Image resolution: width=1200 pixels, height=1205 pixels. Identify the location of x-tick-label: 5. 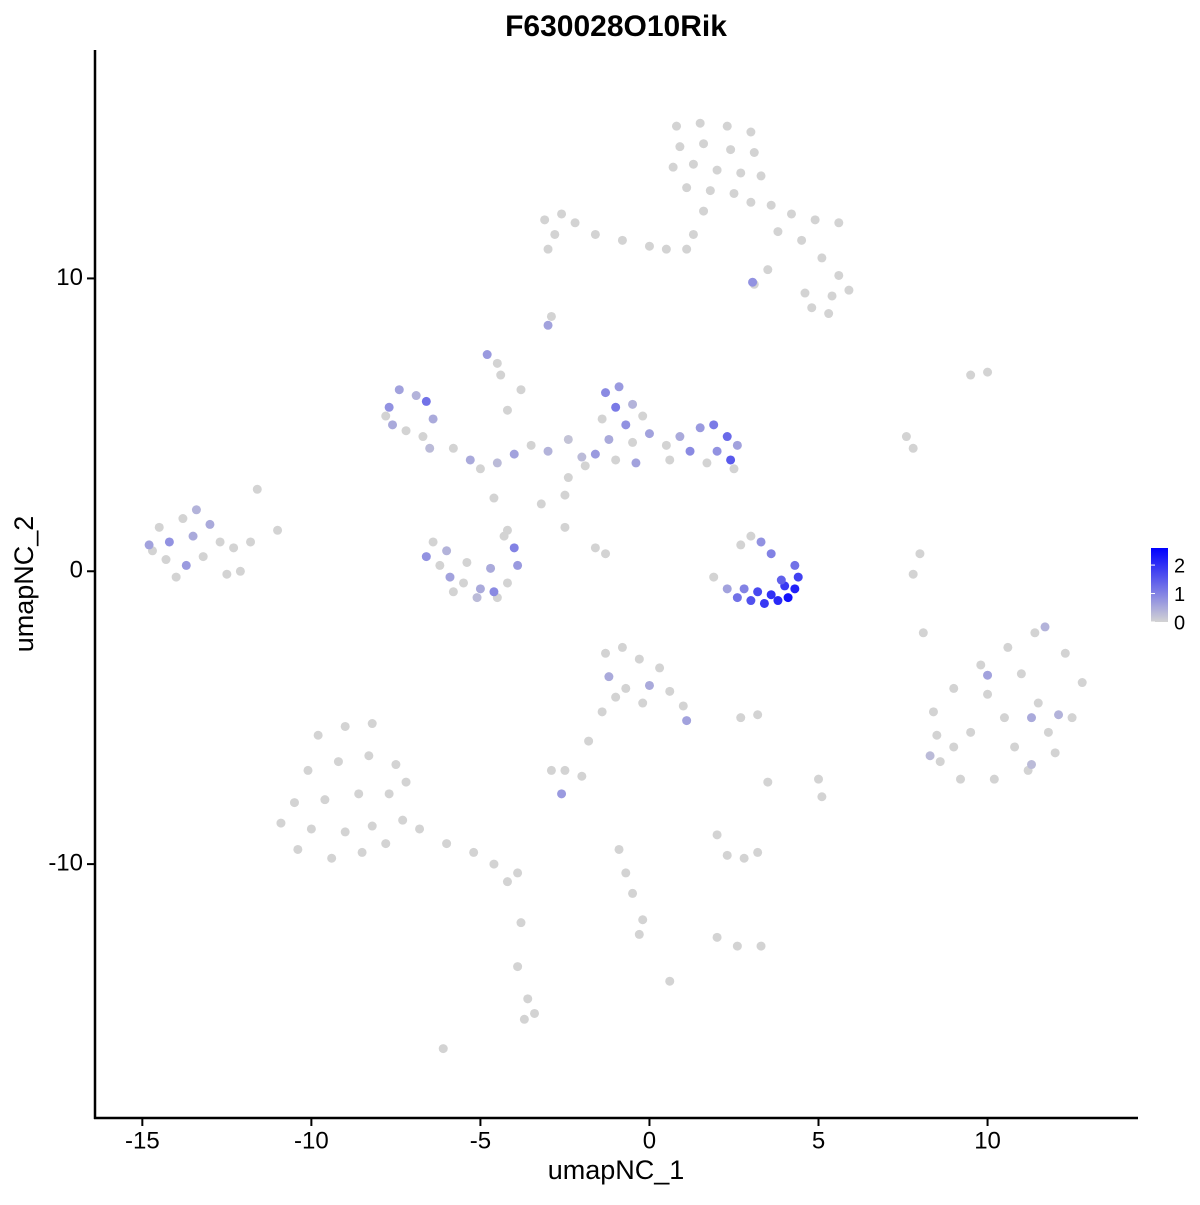
(818, 1140).